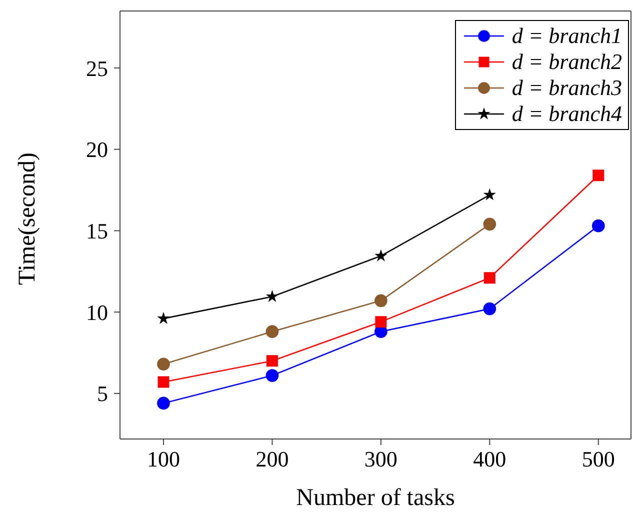  I want to click on legend-label: d = branch1, so click(567, 36).